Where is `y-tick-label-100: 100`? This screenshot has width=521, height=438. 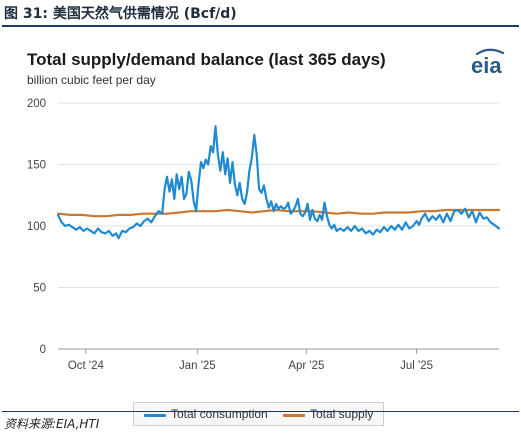 y-tick-label-100: 100 is located at coordinates (36, 227).